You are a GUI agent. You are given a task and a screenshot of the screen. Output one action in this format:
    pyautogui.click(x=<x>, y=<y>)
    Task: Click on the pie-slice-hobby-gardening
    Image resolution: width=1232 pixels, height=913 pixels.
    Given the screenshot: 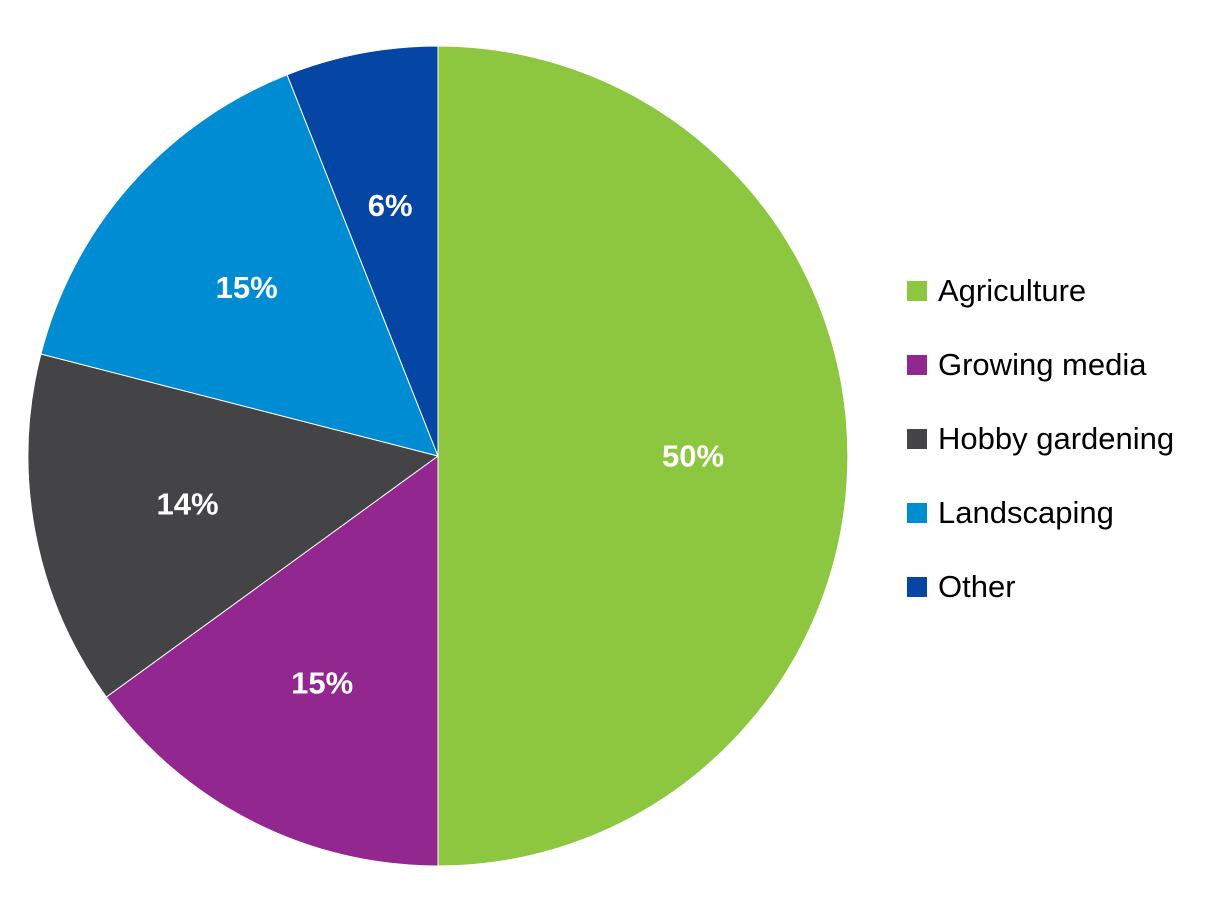 What is the action you would take?
    pyautogui.click(x=233, y=525)
    